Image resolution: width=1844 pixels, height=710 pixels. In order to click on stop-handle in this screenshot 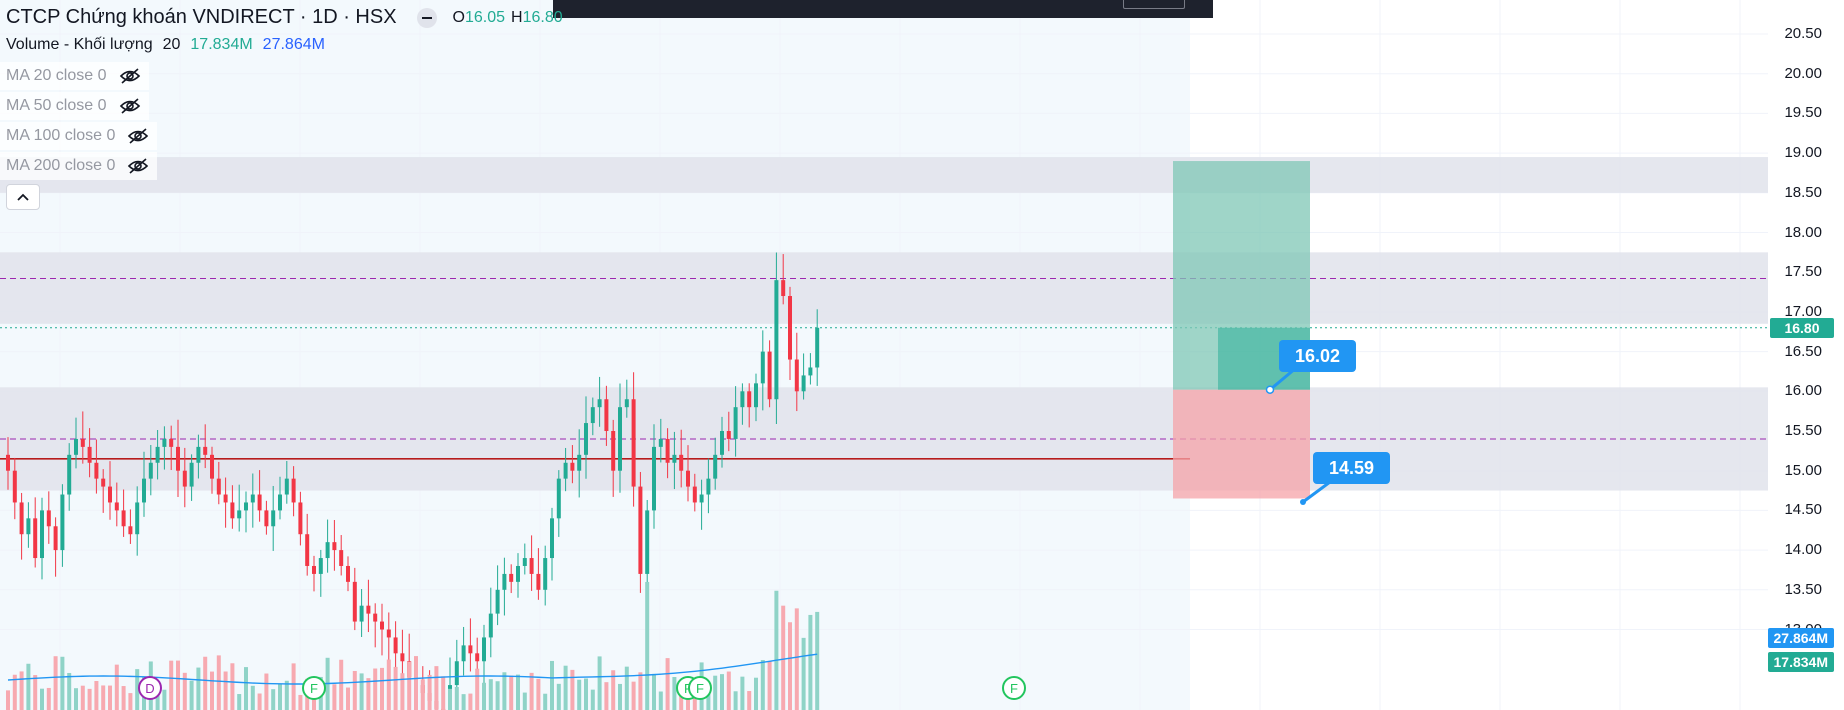, I will do `click(1303, 502)`.